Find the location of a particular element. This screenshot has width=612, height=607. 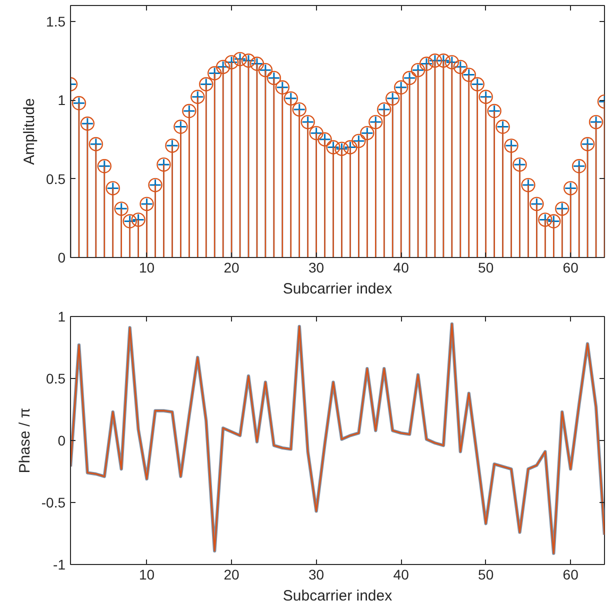

y-axis-title: Phase / π is located at coordinates (25, 441).